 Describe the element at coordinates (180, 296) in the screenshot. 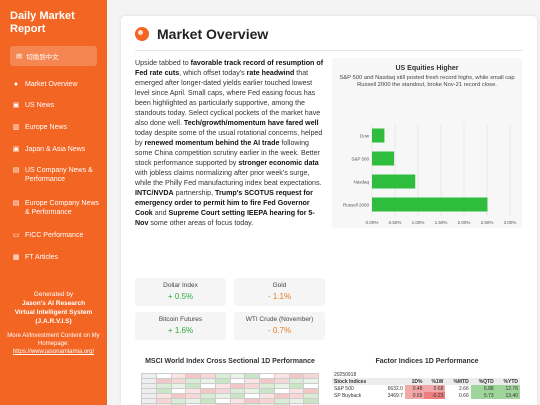

I see `metric-value: + 0.5%` at that location.